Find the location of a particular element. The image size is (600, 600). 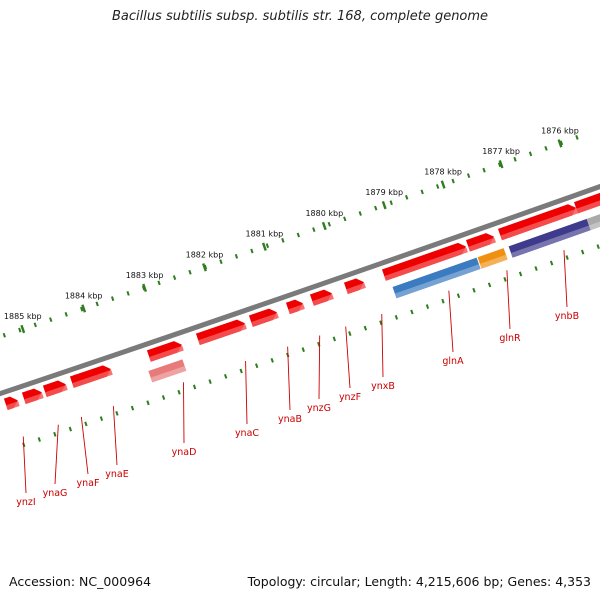

gene-label: glnR is located at coordinates (510, 338).